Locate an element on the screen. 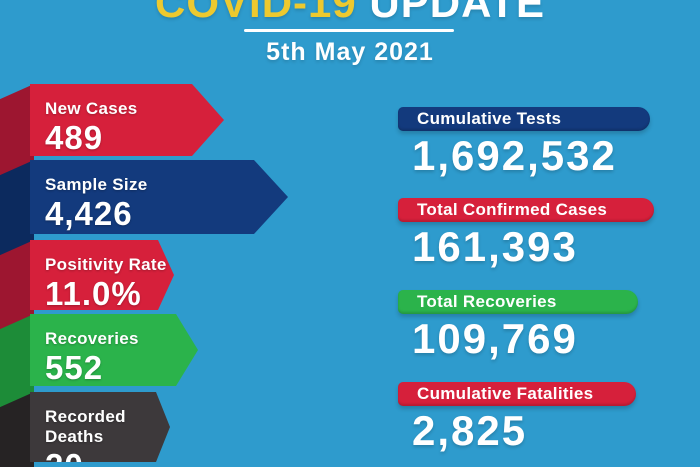 The width and height of the screenshot is (700, 467). ribbon-body: Positivity Rate 11.0% is located at coordinates (102, 275).